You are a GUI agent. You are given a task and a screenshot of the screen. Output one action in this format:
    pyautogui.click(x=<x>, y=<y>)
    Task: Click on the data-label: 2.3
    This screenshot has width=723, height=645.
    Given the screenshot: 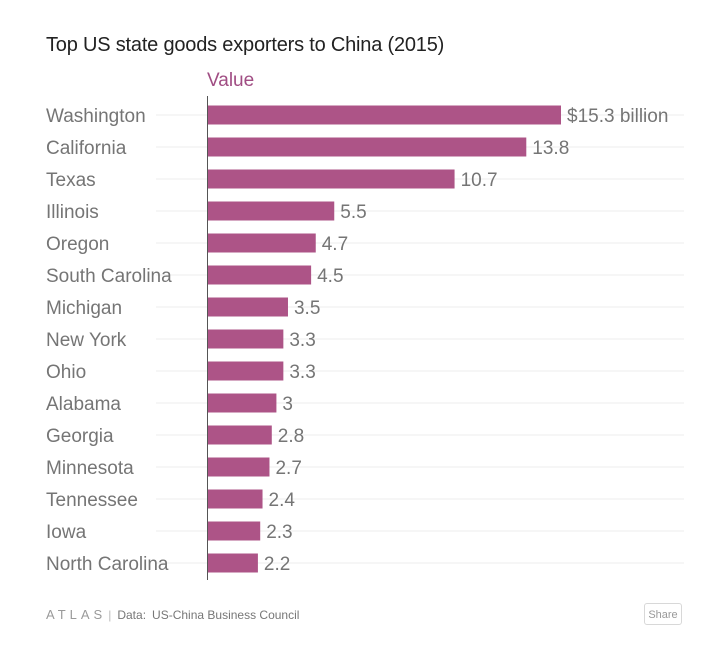 What is the action you would take?
    pyautogui.click(x=279, y=532)
    